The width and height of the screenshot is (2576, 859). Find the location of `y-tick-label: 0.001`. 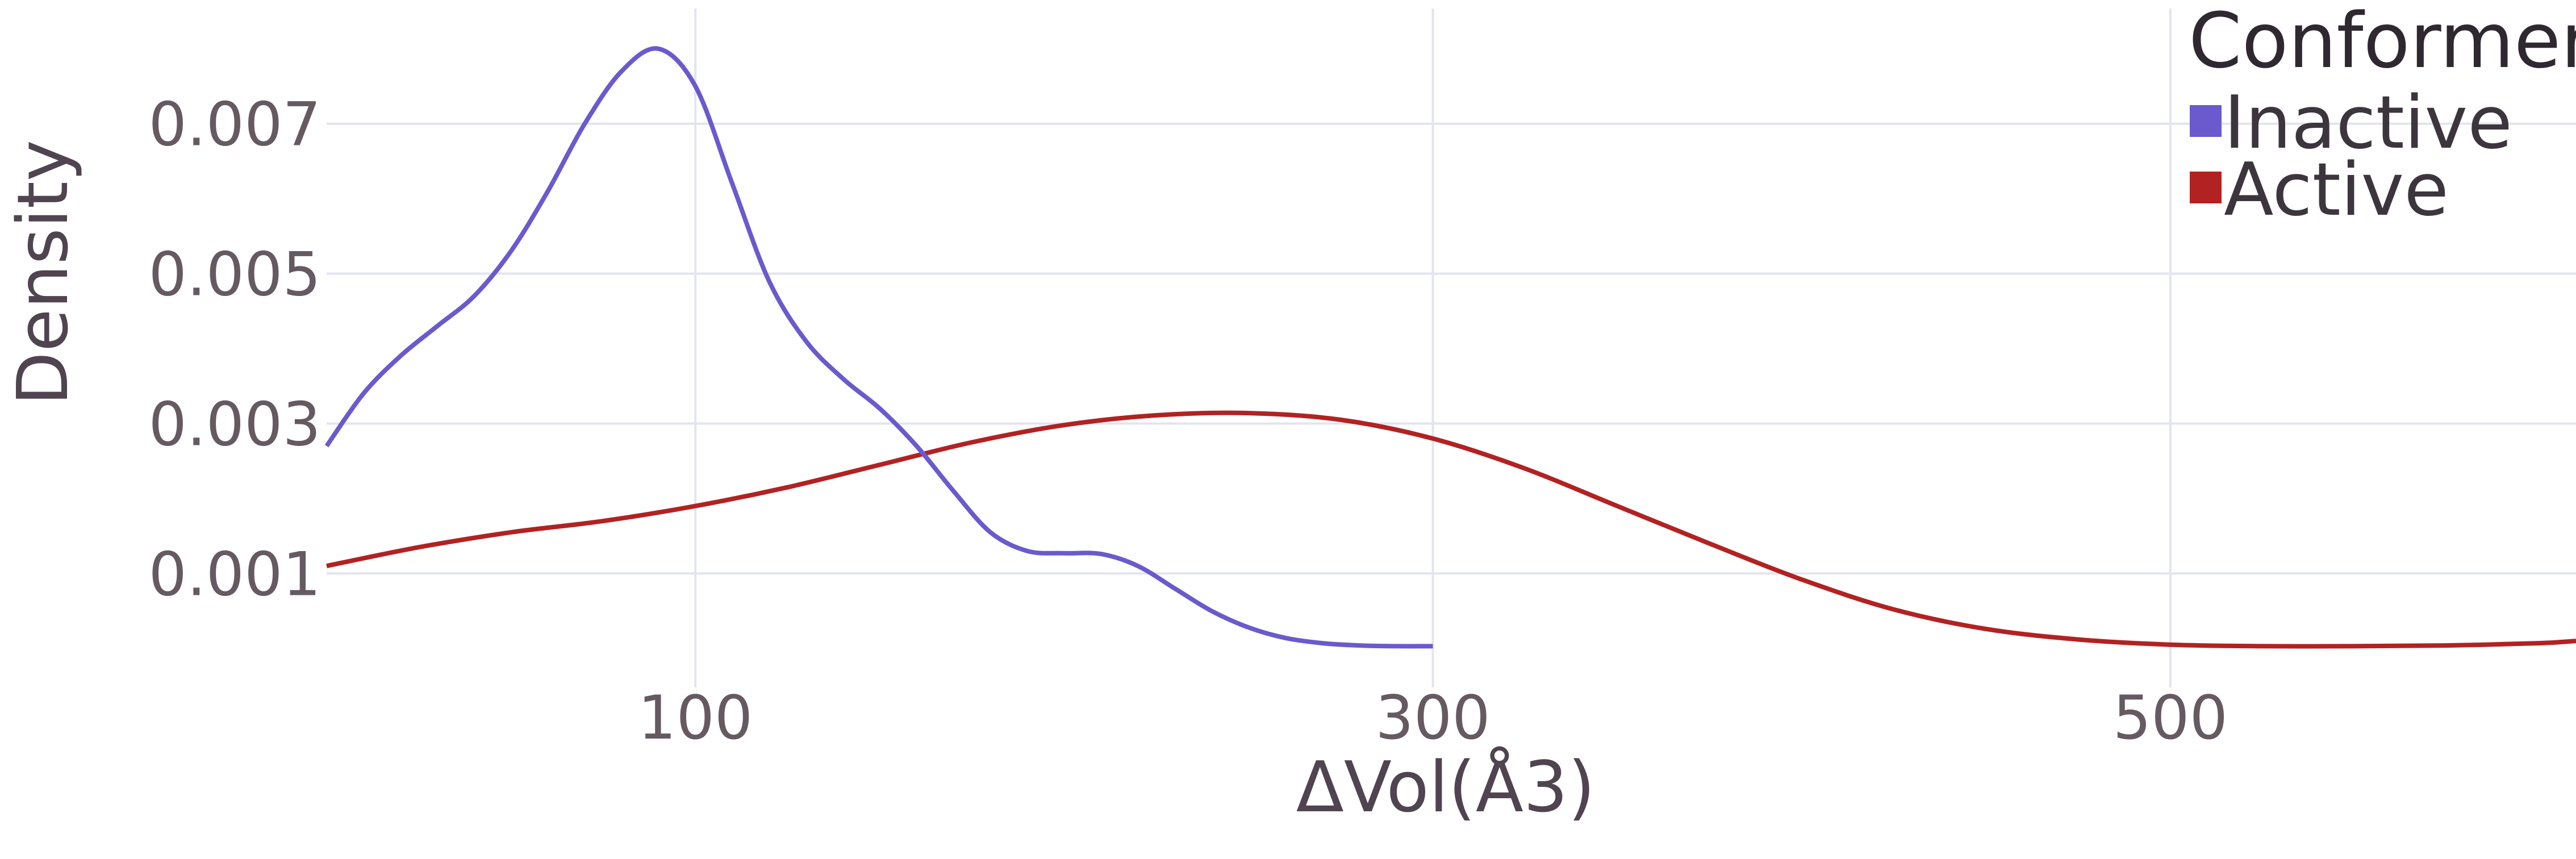

y-tick-label: 0.001 is located at coordinates (235, 574).